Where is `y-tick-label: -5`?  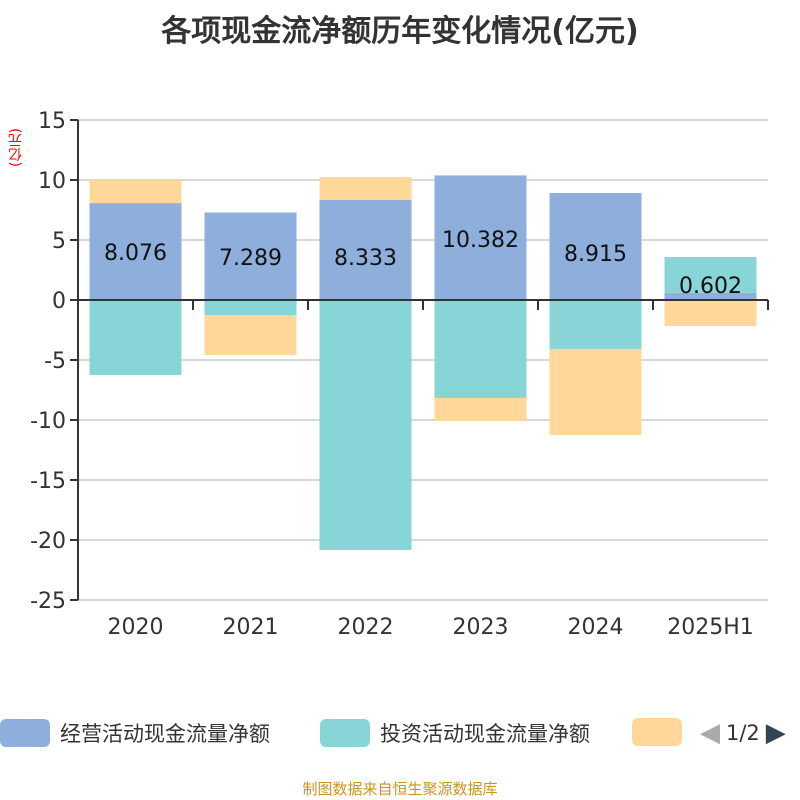 y-tick-label: -5 is located at coordinates (55, 361).